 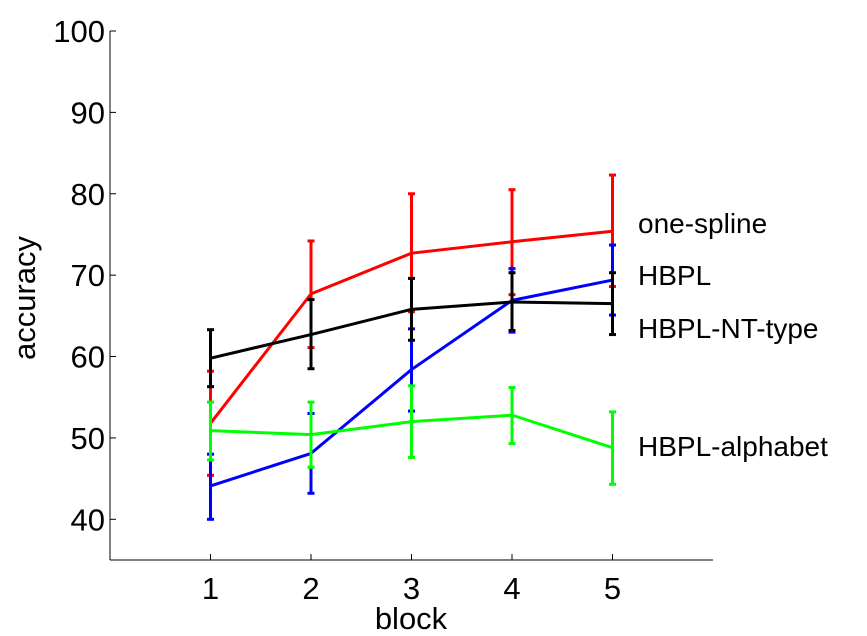 I want to click on y-tick-label: 100, so click(x=79, y=31).